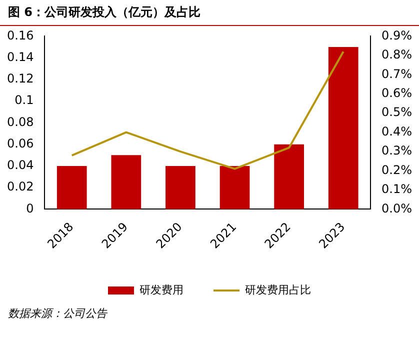 This screenshot has height=337, width=419. What do you see at coordinates (20, 35) in the screenshot?
I see `y-tick-label: 0.16` at bounding box center [20, 35].